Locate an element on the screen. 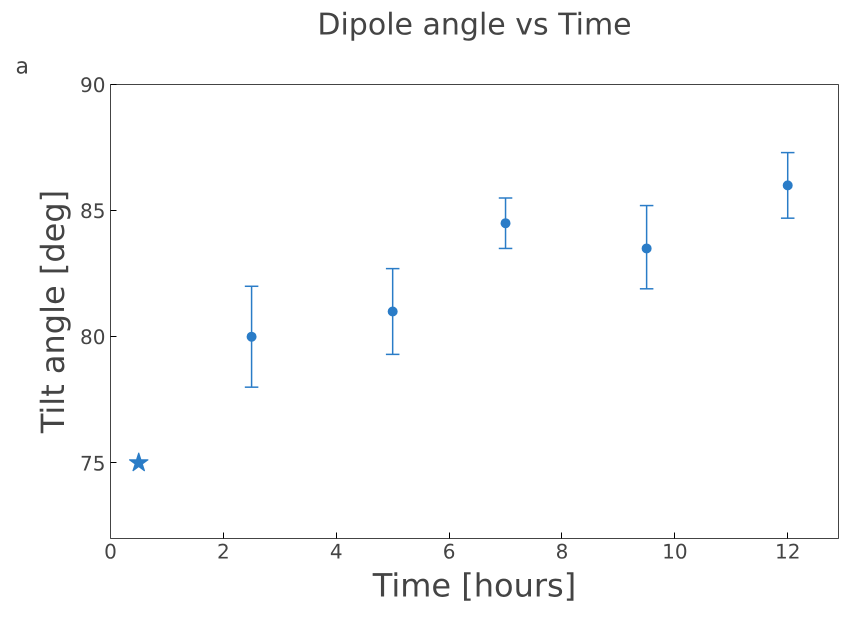  text: a is located at coordinates (22, 67).